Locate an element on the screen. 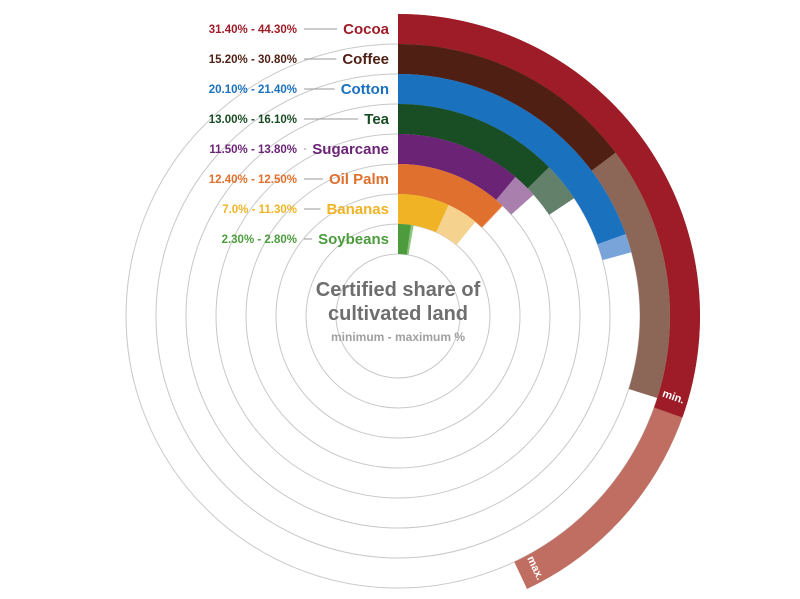 This screenshot has height=599, width=800. bar-min-soybeans is located at coordinates (404, 239).